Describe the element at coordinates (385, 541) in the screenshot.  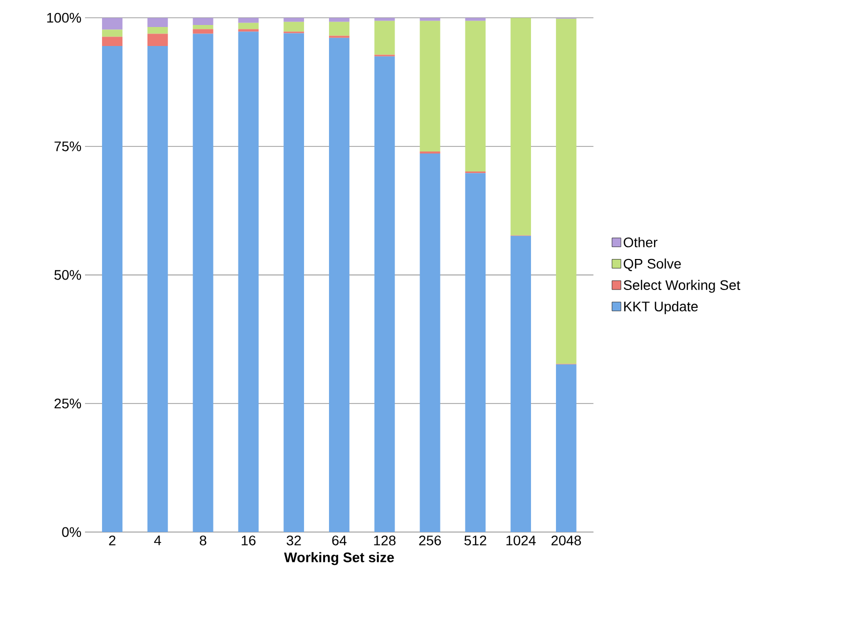
I see `x-tick-label: 128` at that location.